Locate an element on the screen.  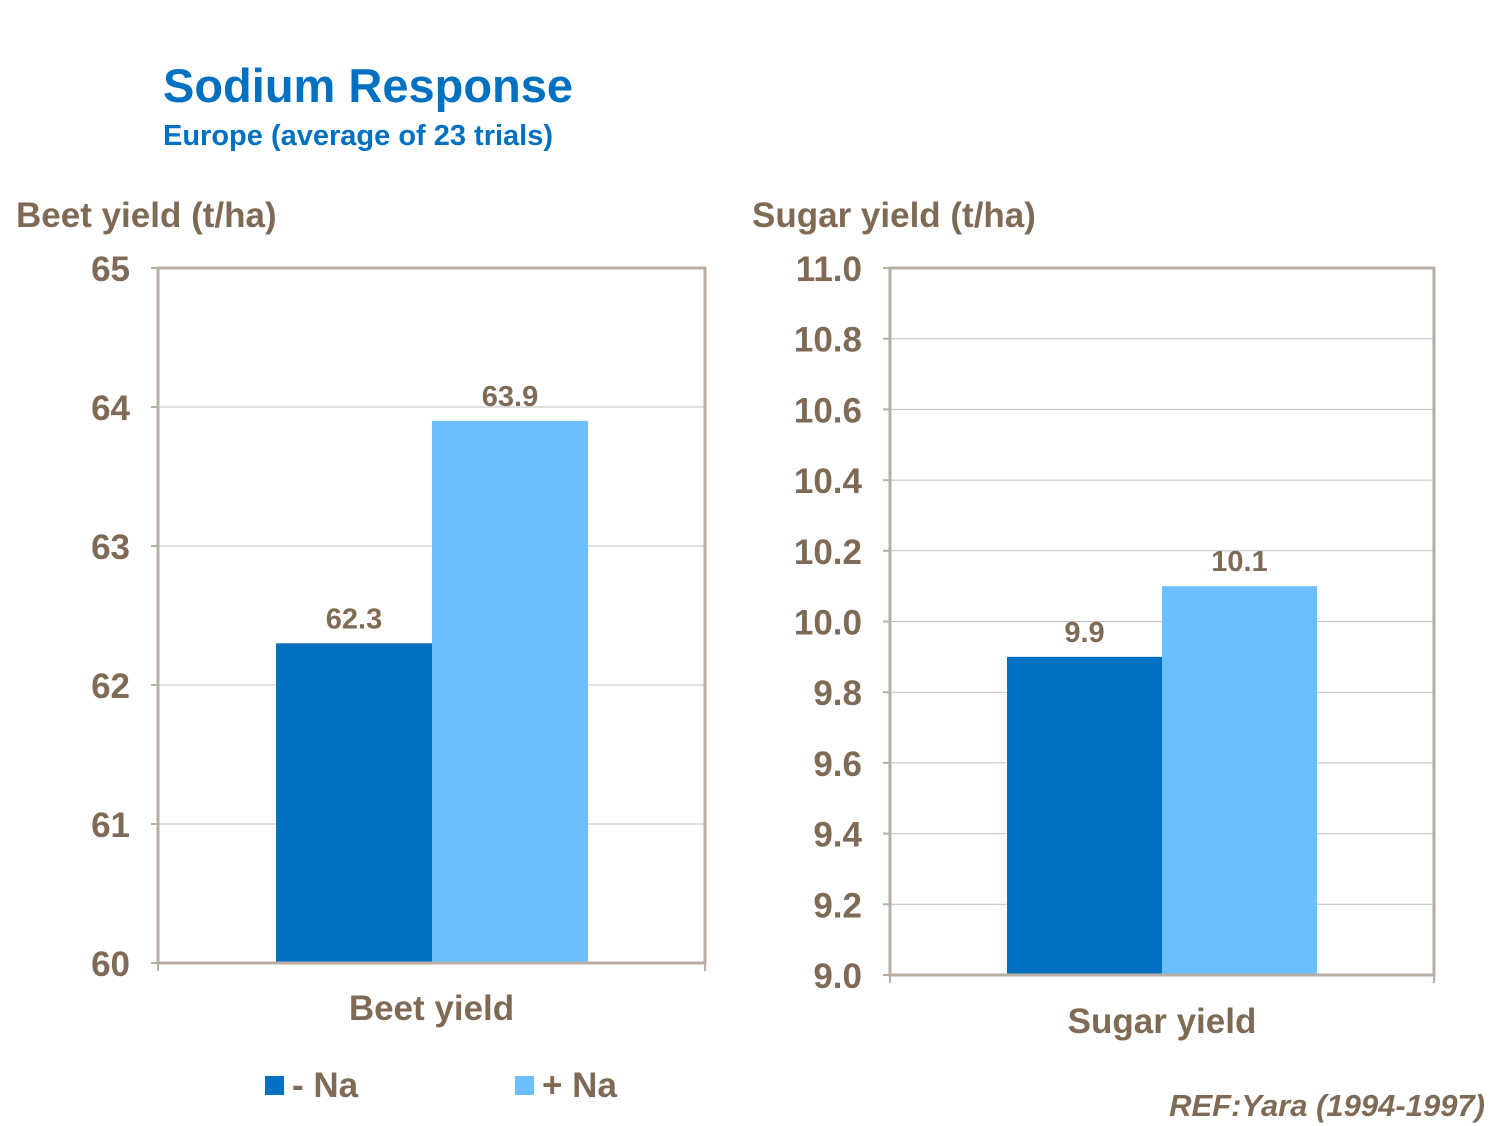
sugar-y-tick-label: 9.4 is located at coordinates (837, 835).